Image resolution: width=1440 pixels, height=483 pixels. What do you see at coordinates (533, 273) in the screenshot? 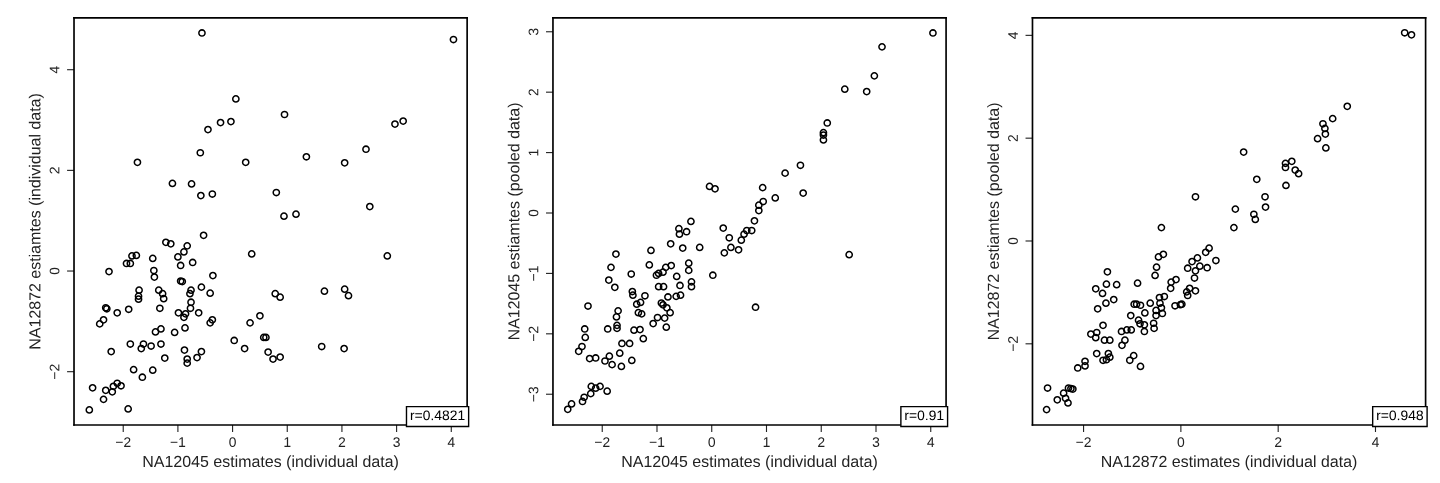
I see `y-tick-label: −1` at bounding box center [533, 273].